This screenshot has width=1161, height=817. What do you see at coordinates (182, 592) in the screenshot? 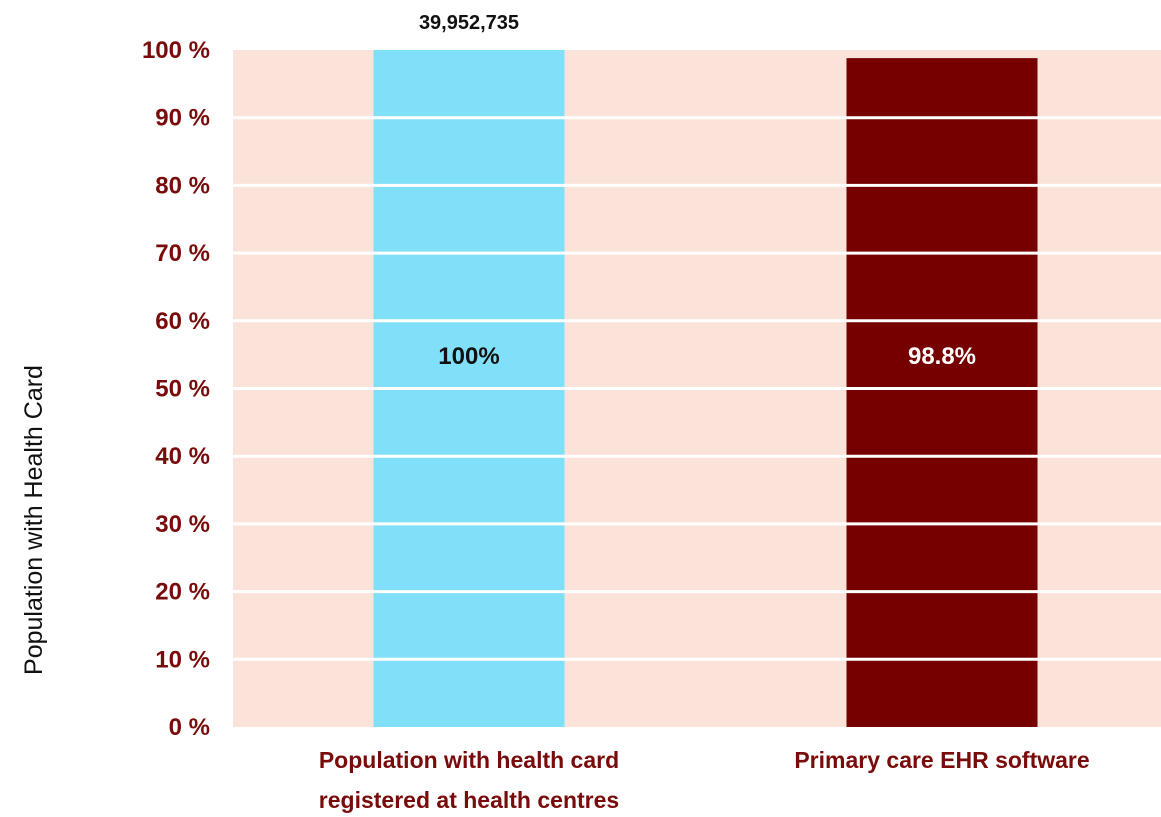
I see `y-tick-label: 20 %` at bounding box center [182, 592].